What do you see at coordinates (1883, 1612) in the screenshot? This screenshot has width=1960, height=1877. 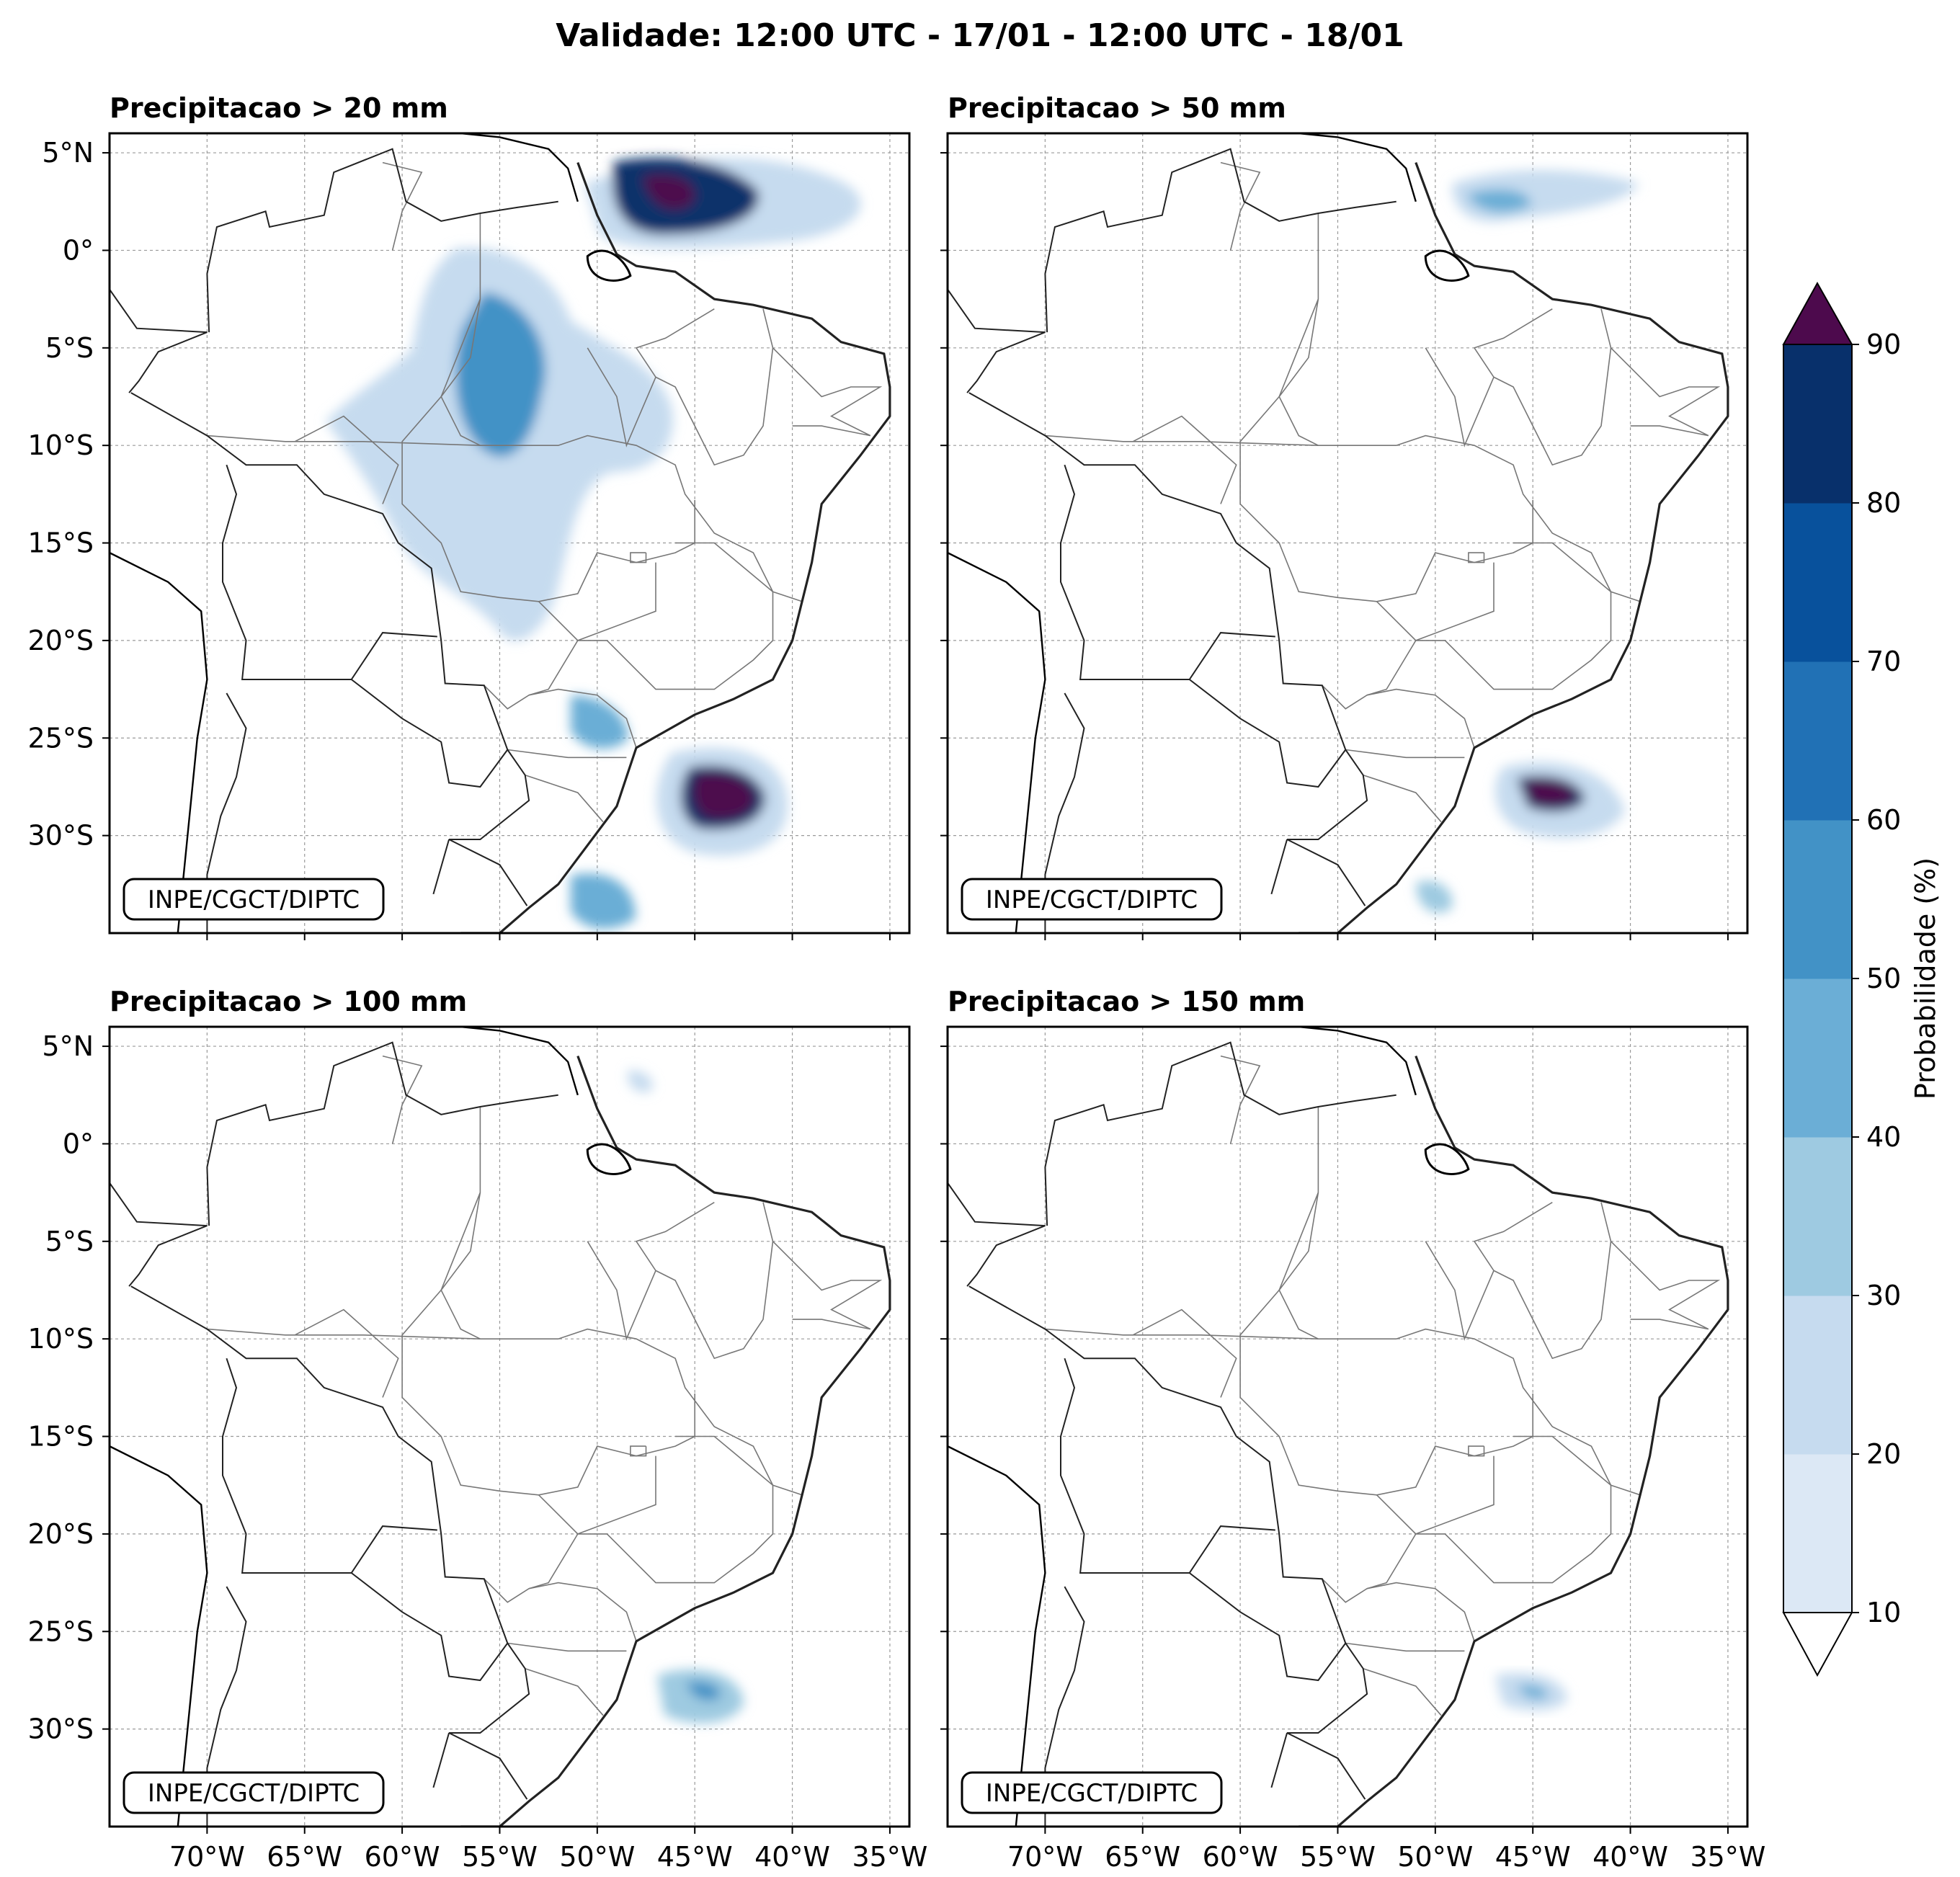 I see `colorbar-tick-label: 10` at bounding box center [1883, 1612].